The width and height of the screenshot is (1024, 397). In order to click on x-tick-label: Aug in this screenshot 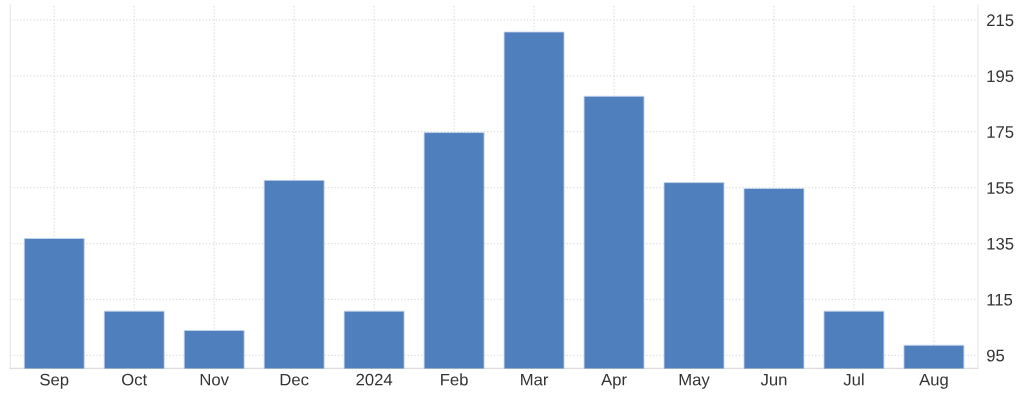, I will do `click(933, 381)`.